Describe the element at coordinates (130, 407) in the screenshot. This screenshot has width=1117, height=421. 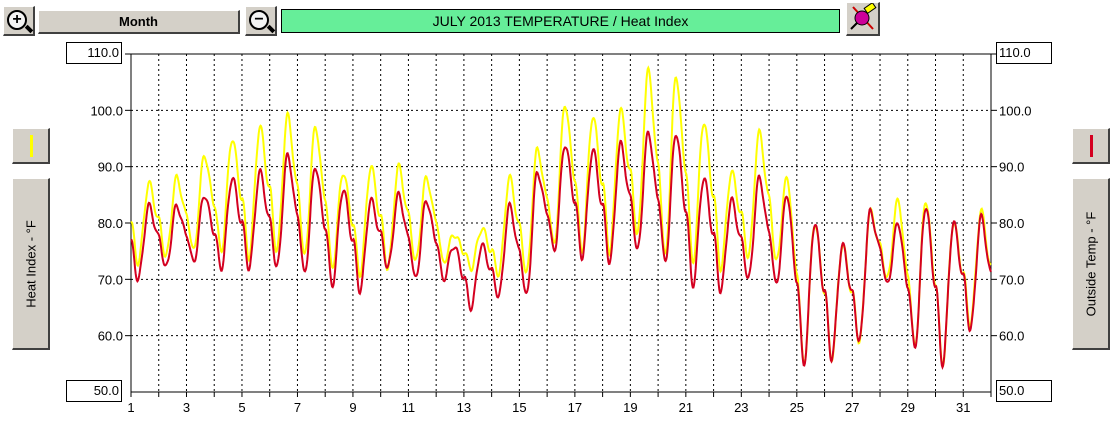
I see `x-tick-label: 1` at that location.